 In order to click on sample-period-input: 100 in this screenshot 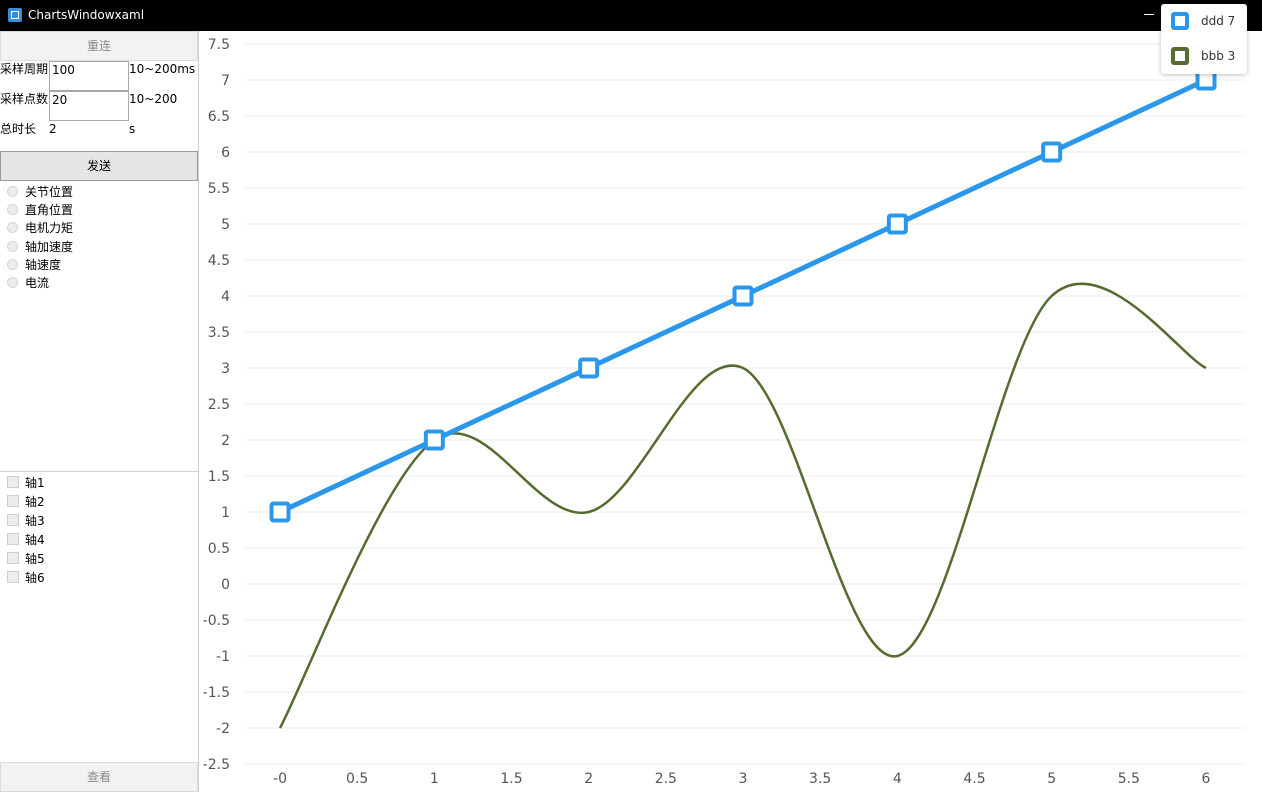, I will do `click(89, 76)`.